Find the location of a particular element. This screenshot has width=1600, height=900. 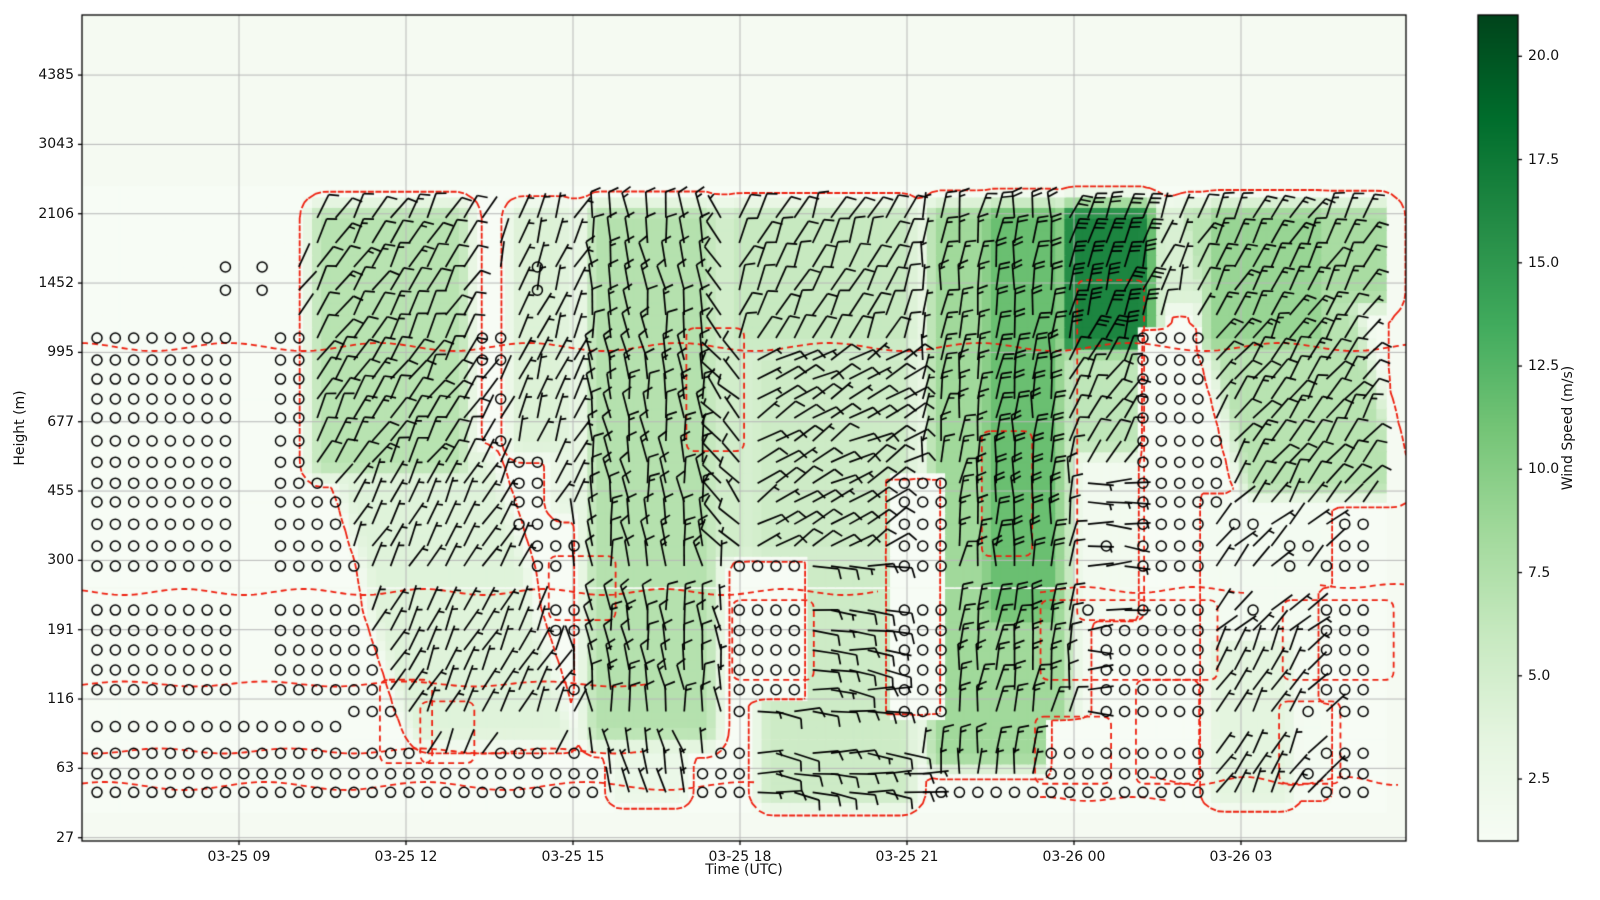

y-tick-label: 191 is located at coordinates (60, 629).